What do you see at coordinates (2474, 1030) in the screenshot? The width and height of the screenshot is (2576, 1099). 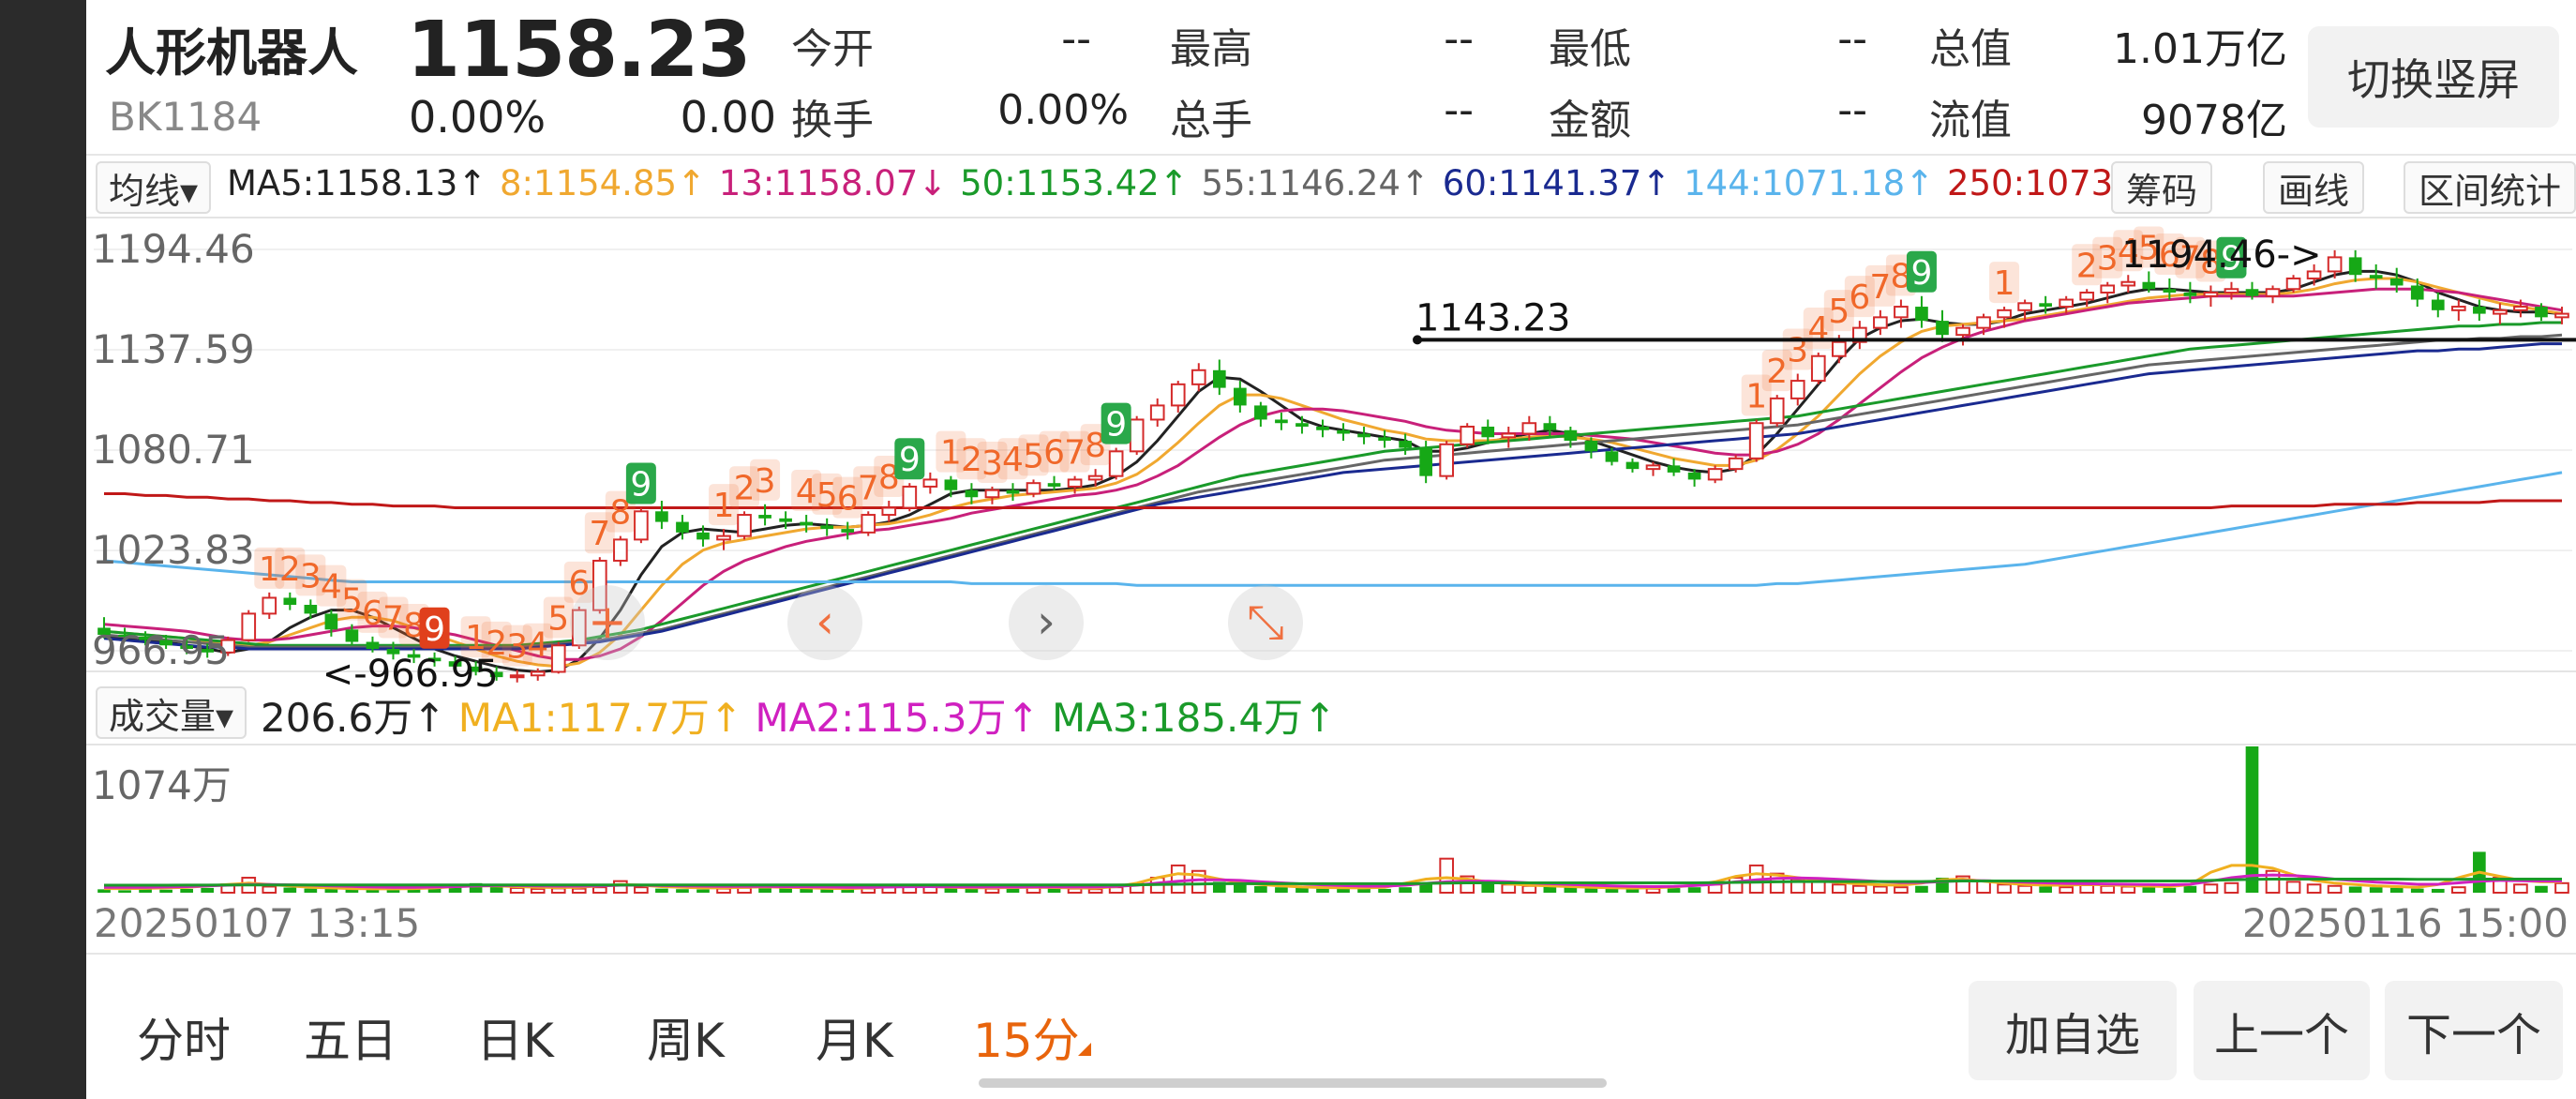 I see `next-button: 下一个` at bounding box center [2474, 1030].